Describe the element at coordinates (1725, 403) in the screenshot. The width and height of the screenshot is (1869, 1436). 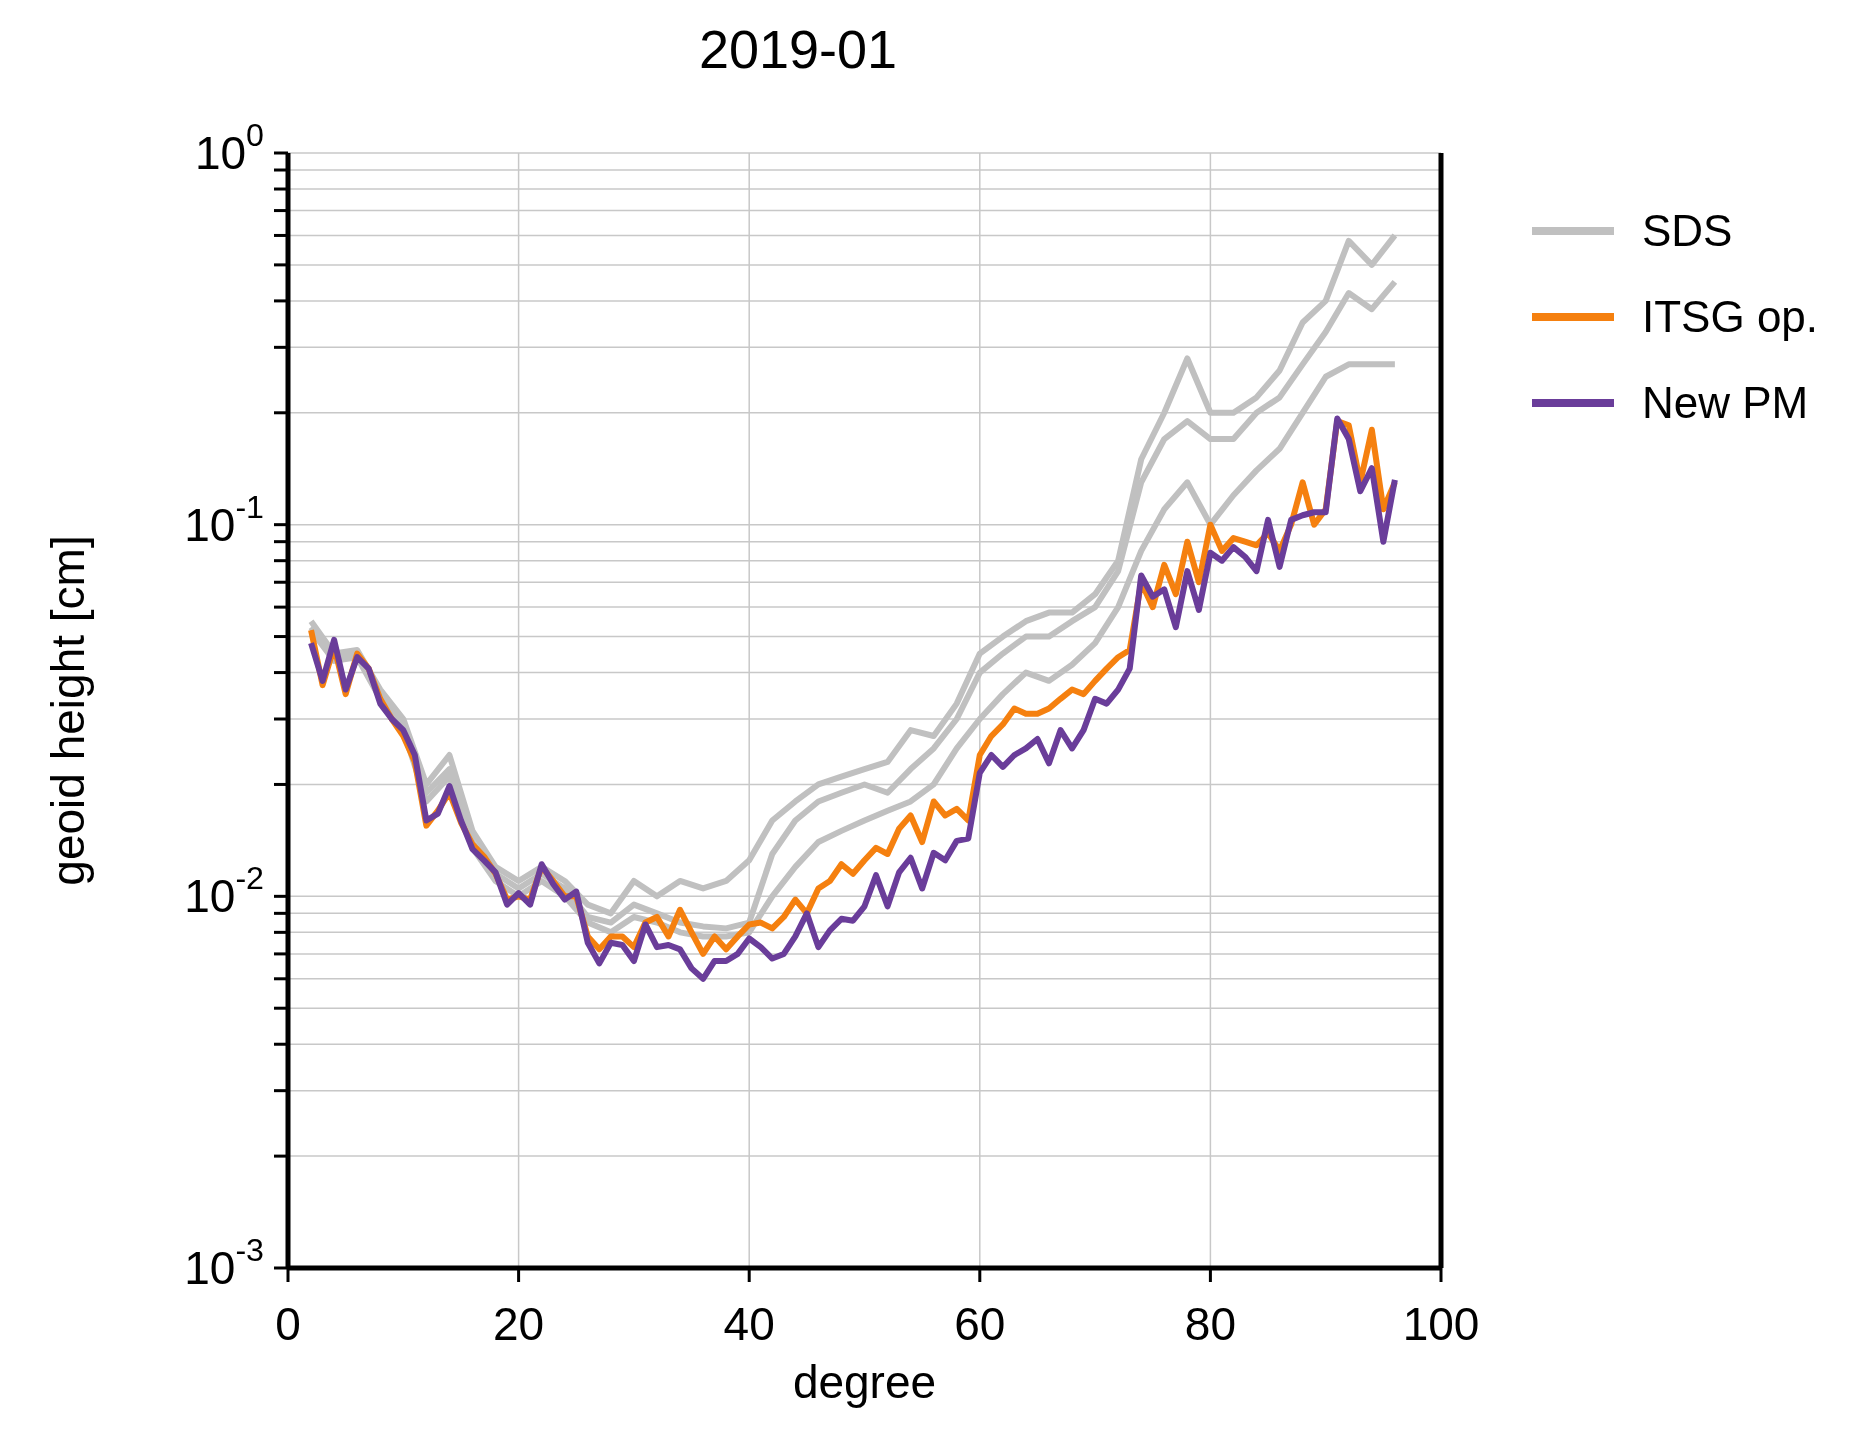
I see `legend-label: New PM` at that location.